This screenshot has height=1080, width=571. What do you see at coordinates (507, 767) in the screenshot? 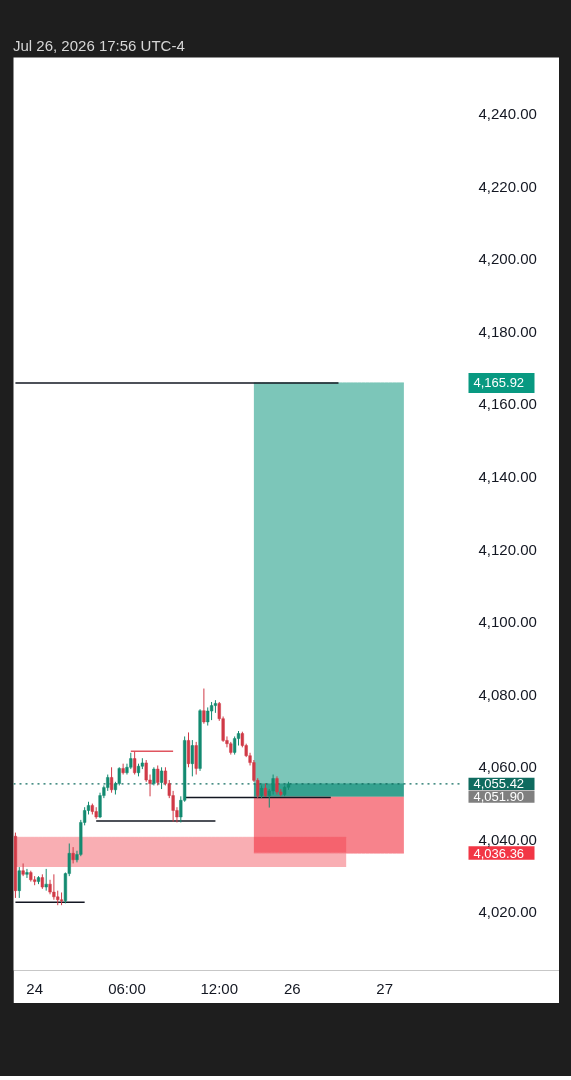
I see `y-tick-label: 4,060.00` at bounding box center [507, 767].